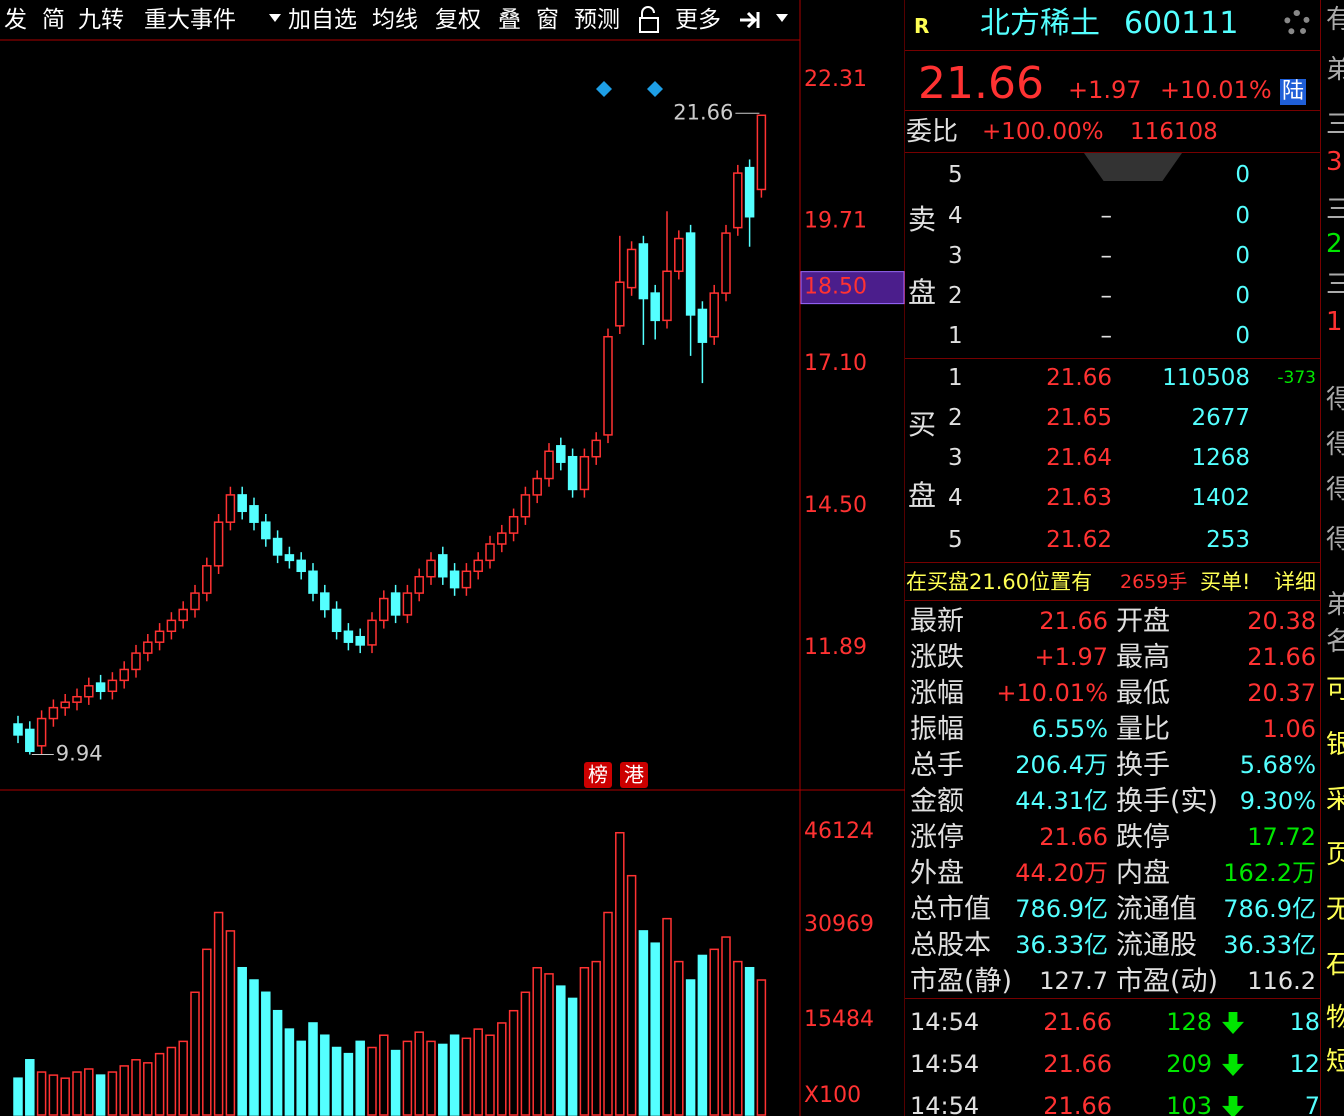 The image size is (1344, 1116). I want to click on stat-value: 44.20万, so click(1061, 873).